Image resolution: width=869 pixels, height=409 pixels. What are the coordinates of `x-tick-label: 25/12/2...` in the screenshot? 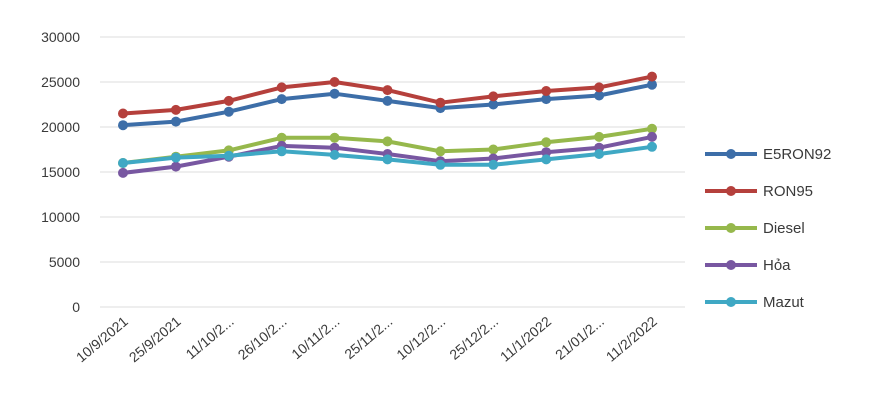 It's located at (473, 338).